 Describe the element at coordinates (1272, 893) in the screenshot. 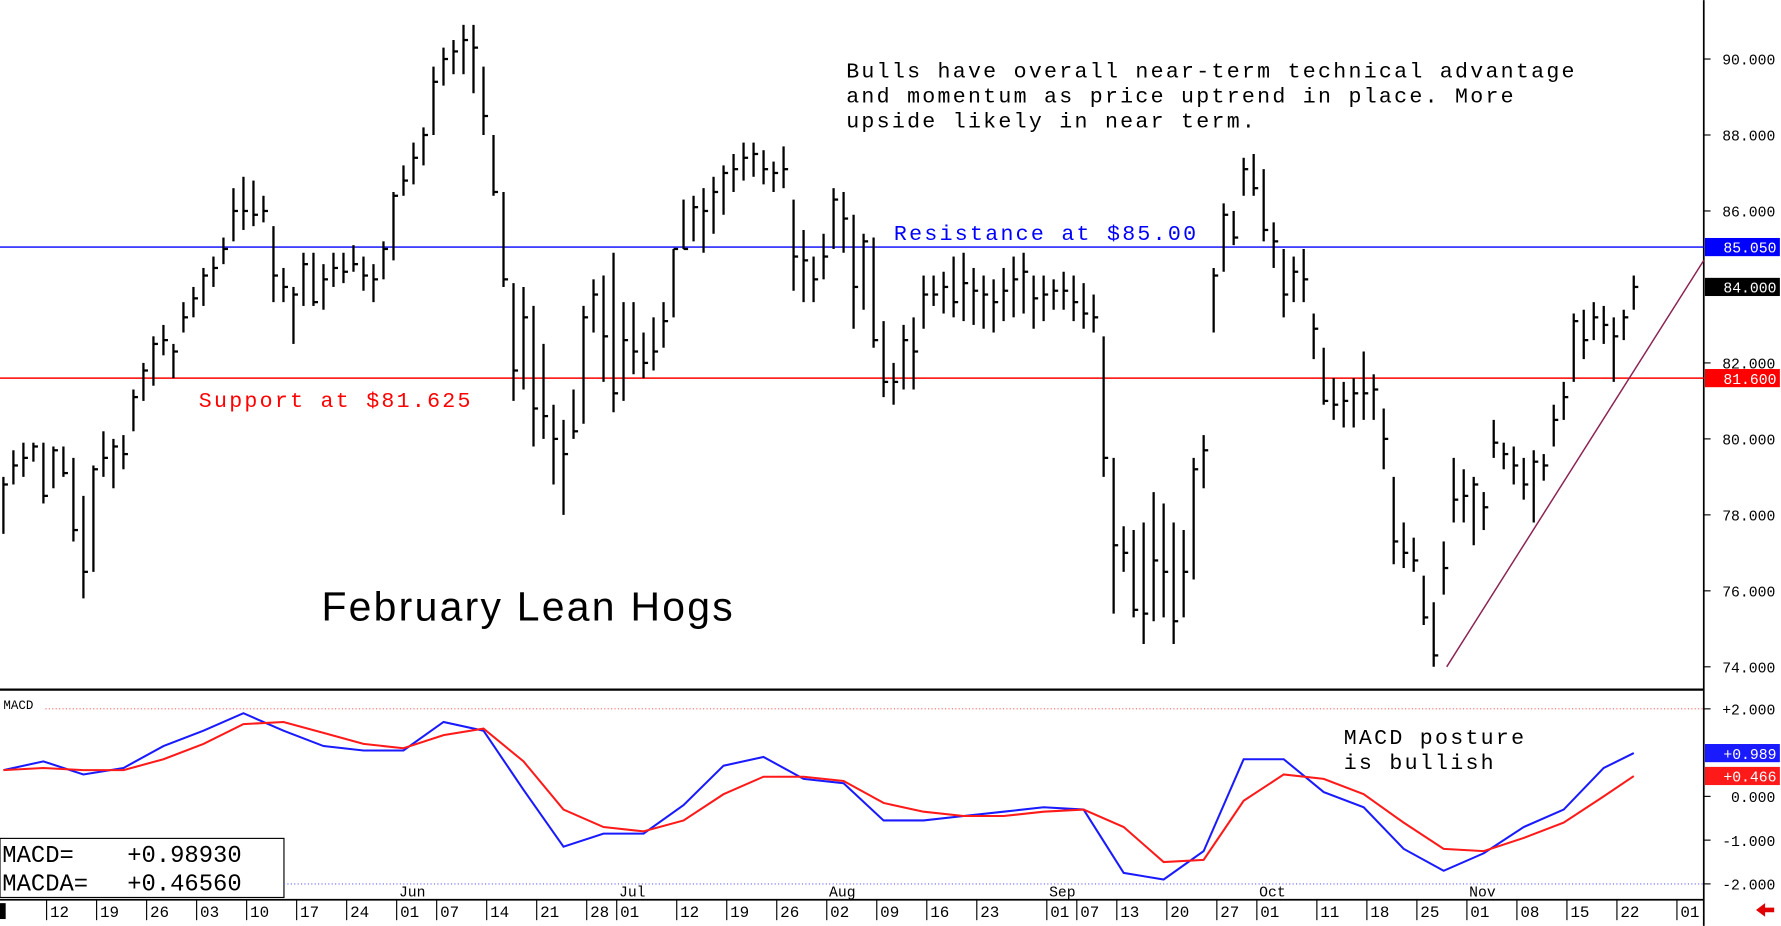

I see `month-label: Oct` at that location.